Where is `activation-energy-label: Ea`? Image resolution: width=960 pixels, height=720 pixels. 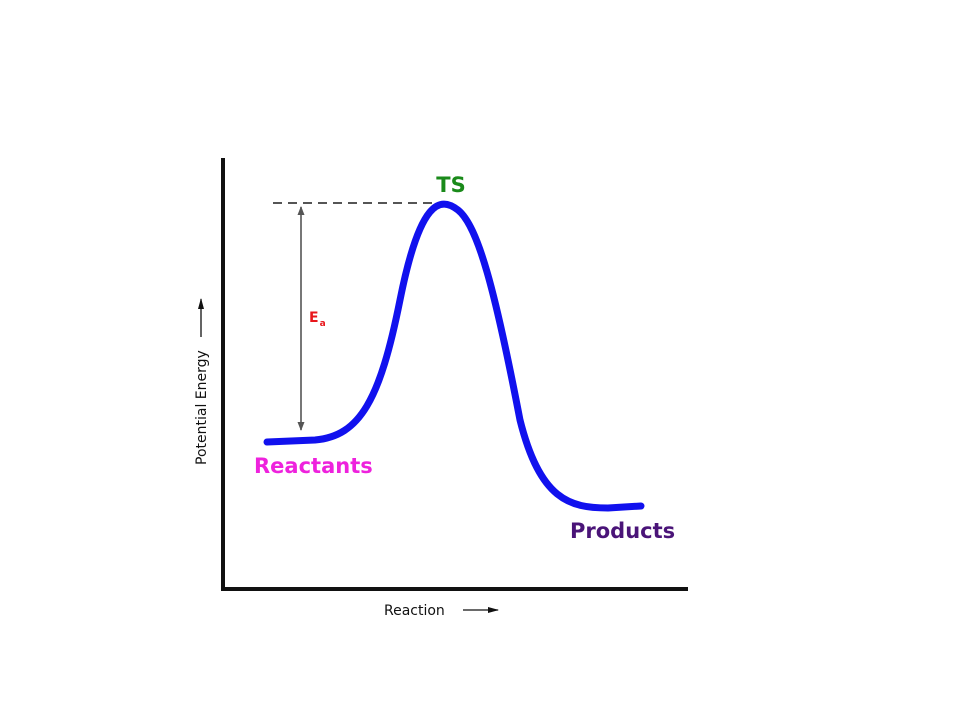 activation-energy-label: Ea is located at coordinates (317, 319).